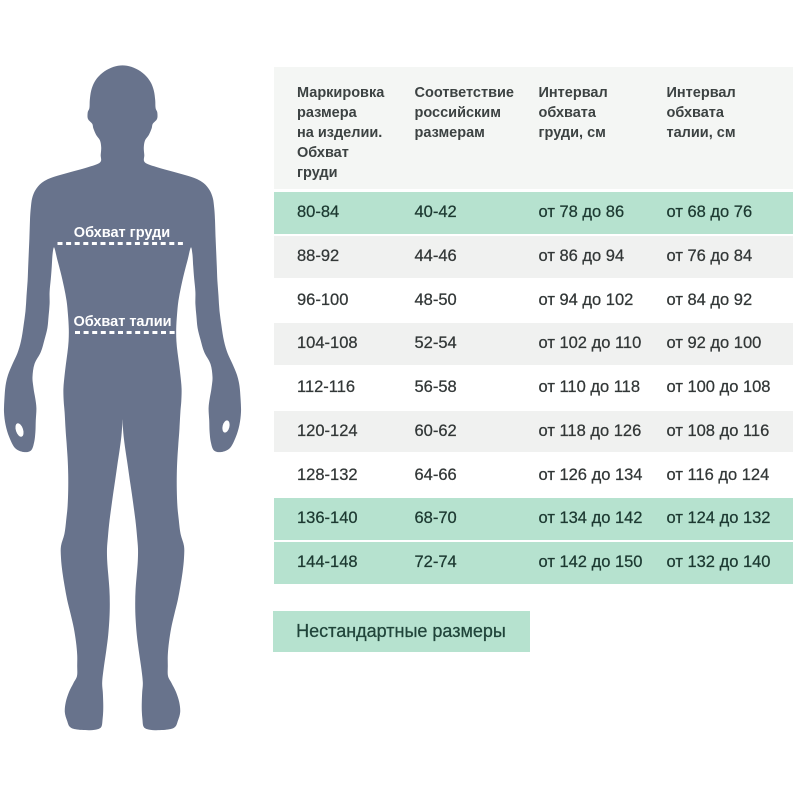 The image size is (800, 800). Describe the element at coordinates (122, 322) in the screenshot. I see `svg-text: Обхват талии` at that location.